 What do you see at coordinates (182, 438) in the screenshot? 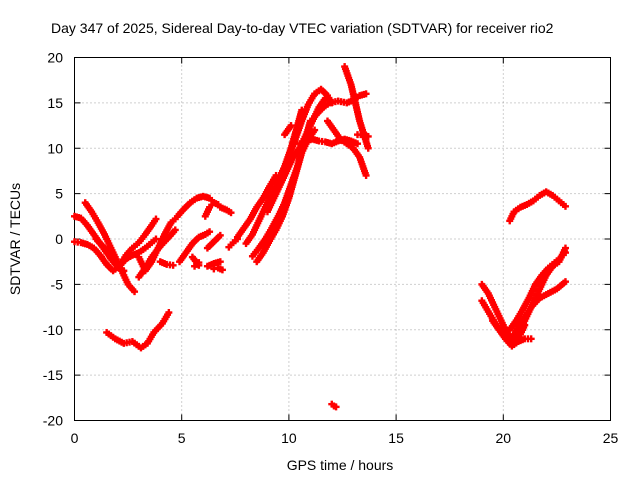
I see `x-tick-label: 5` at bounding box center [182, 438].